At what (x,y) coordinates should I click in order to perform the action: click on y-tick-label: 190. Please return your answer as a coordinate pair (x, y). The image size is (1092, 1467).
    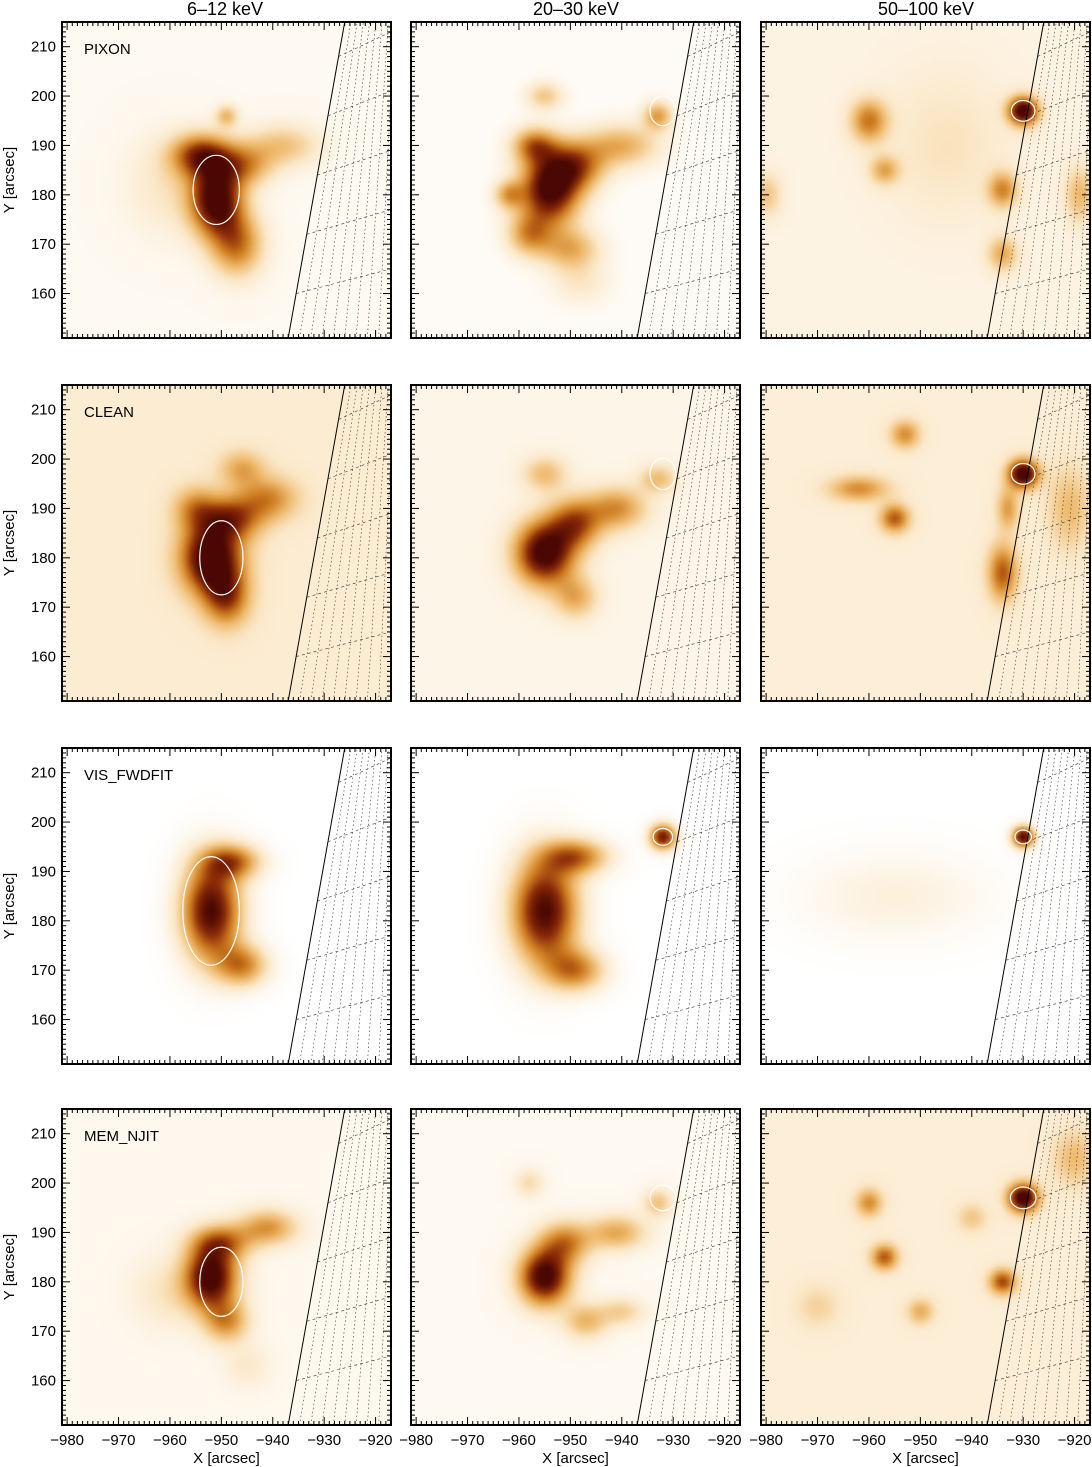
    Looking at the image, I should click on (43, 871).